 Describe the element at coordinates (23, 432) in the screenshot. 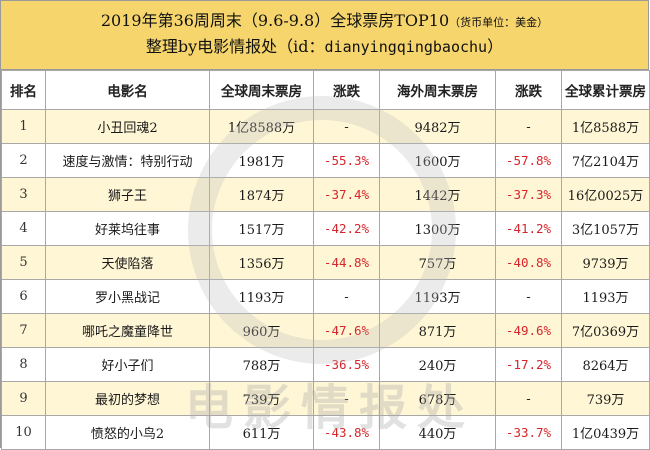

I see `rank-cell: 10` at that location.